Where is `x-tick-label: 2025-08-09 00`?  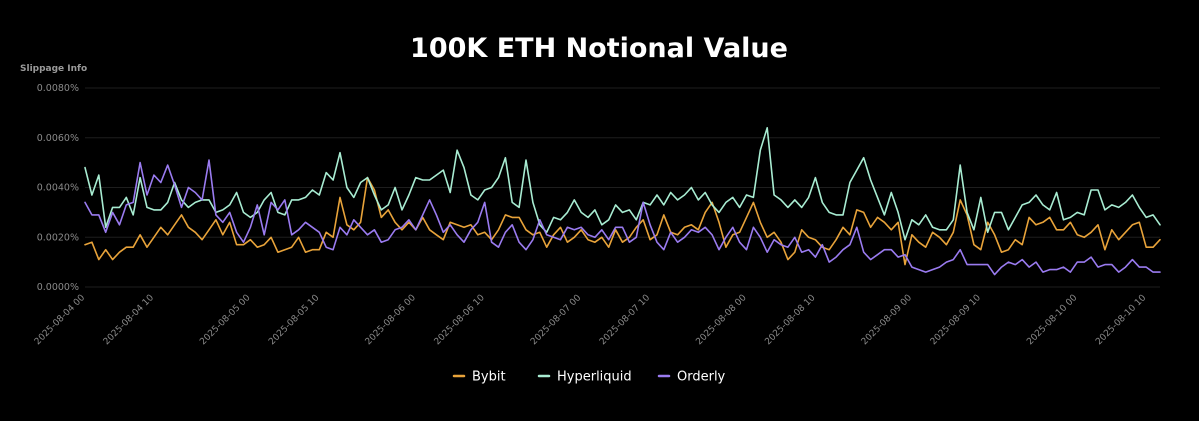
x-tick-label: 2025-08-09 00 is located at coordinates (887, 320).